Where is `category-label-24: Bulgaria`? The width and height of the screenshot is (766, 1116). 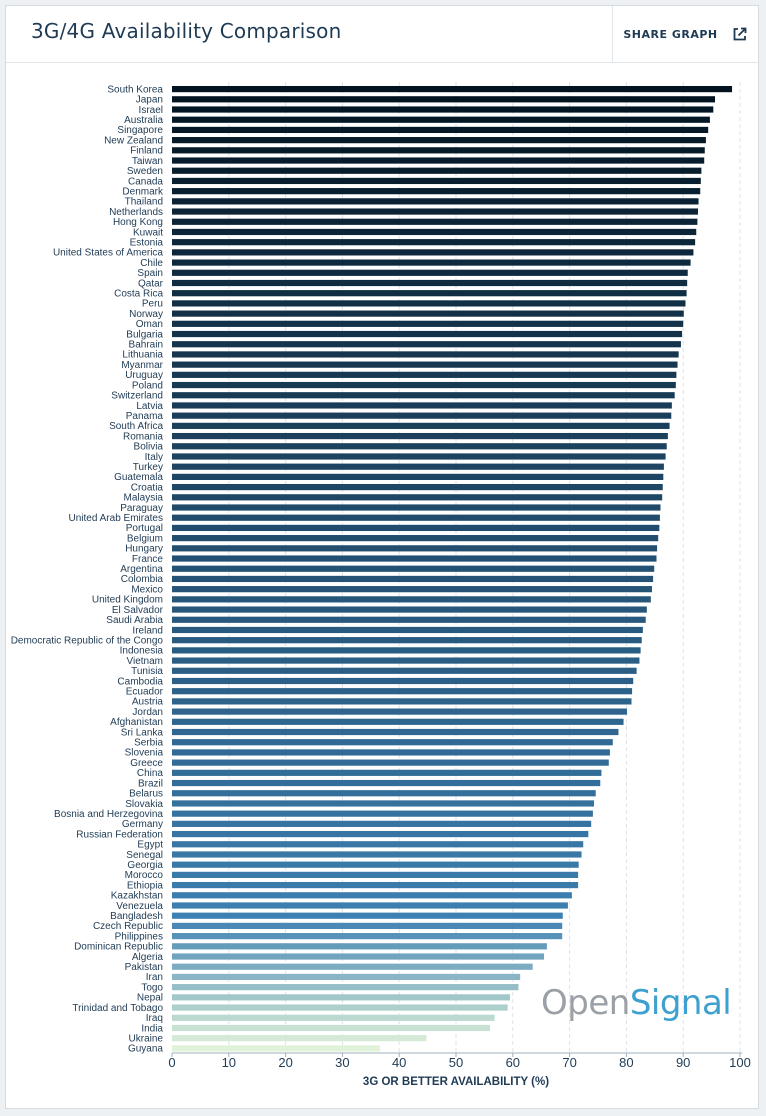 category-label-24: Bulgaria is located at coordinates (144, 334).